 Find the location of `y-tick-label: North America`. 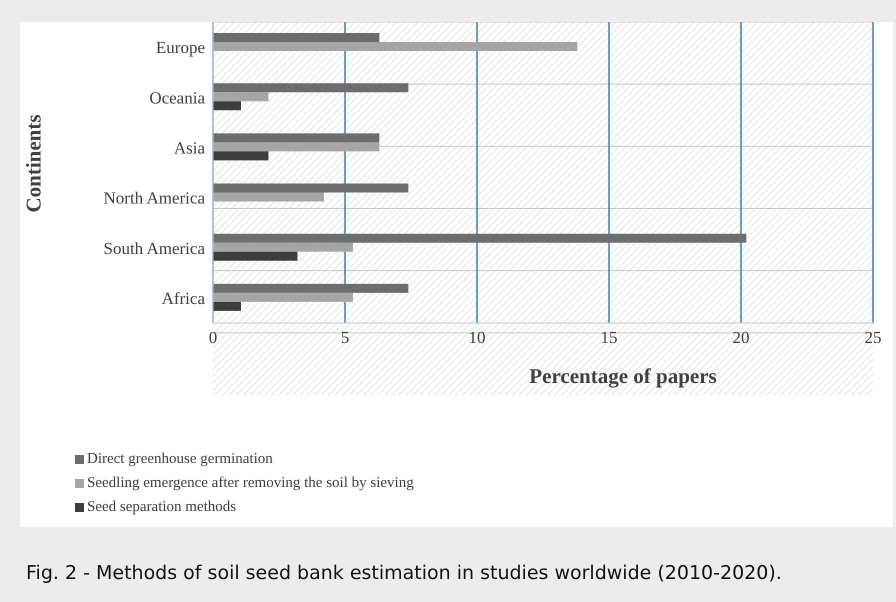

y-tick-label: North America is located at coordinates (155, 198).